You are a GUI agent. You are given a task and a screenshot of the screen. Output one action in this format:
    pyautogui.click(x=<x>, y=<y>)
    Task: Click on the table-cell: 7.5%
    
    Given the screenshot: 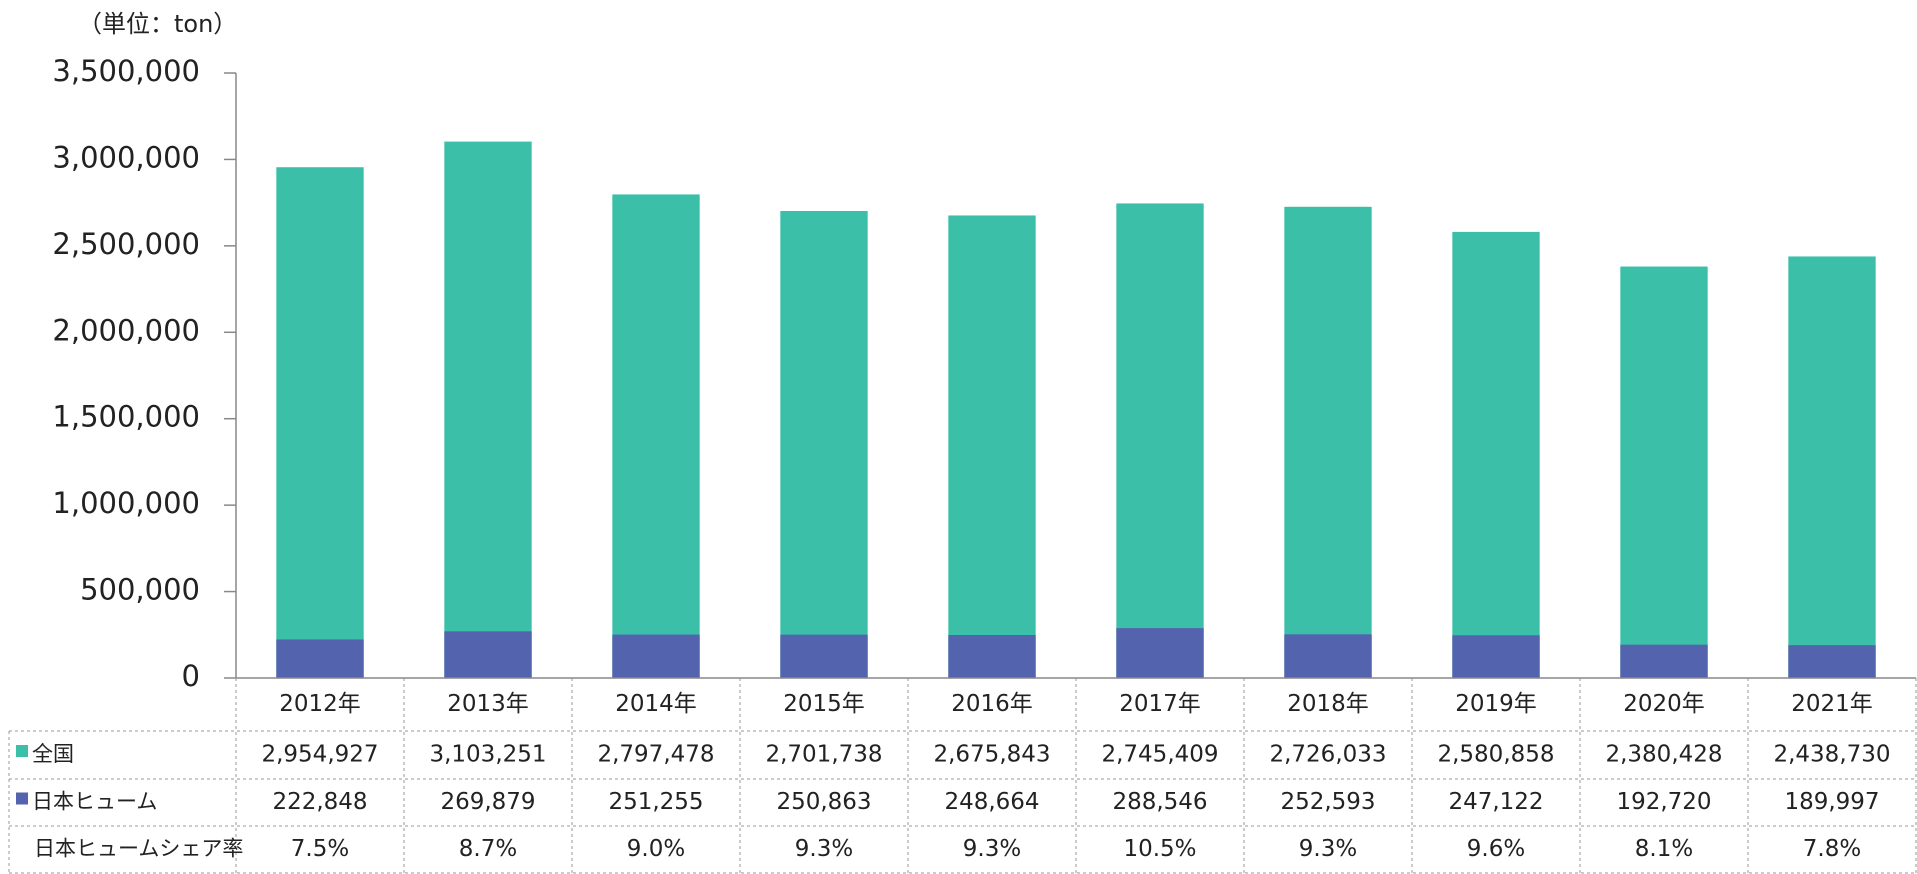 What is the action you would take?
    pyautogui.click(x=320, y=849)
    